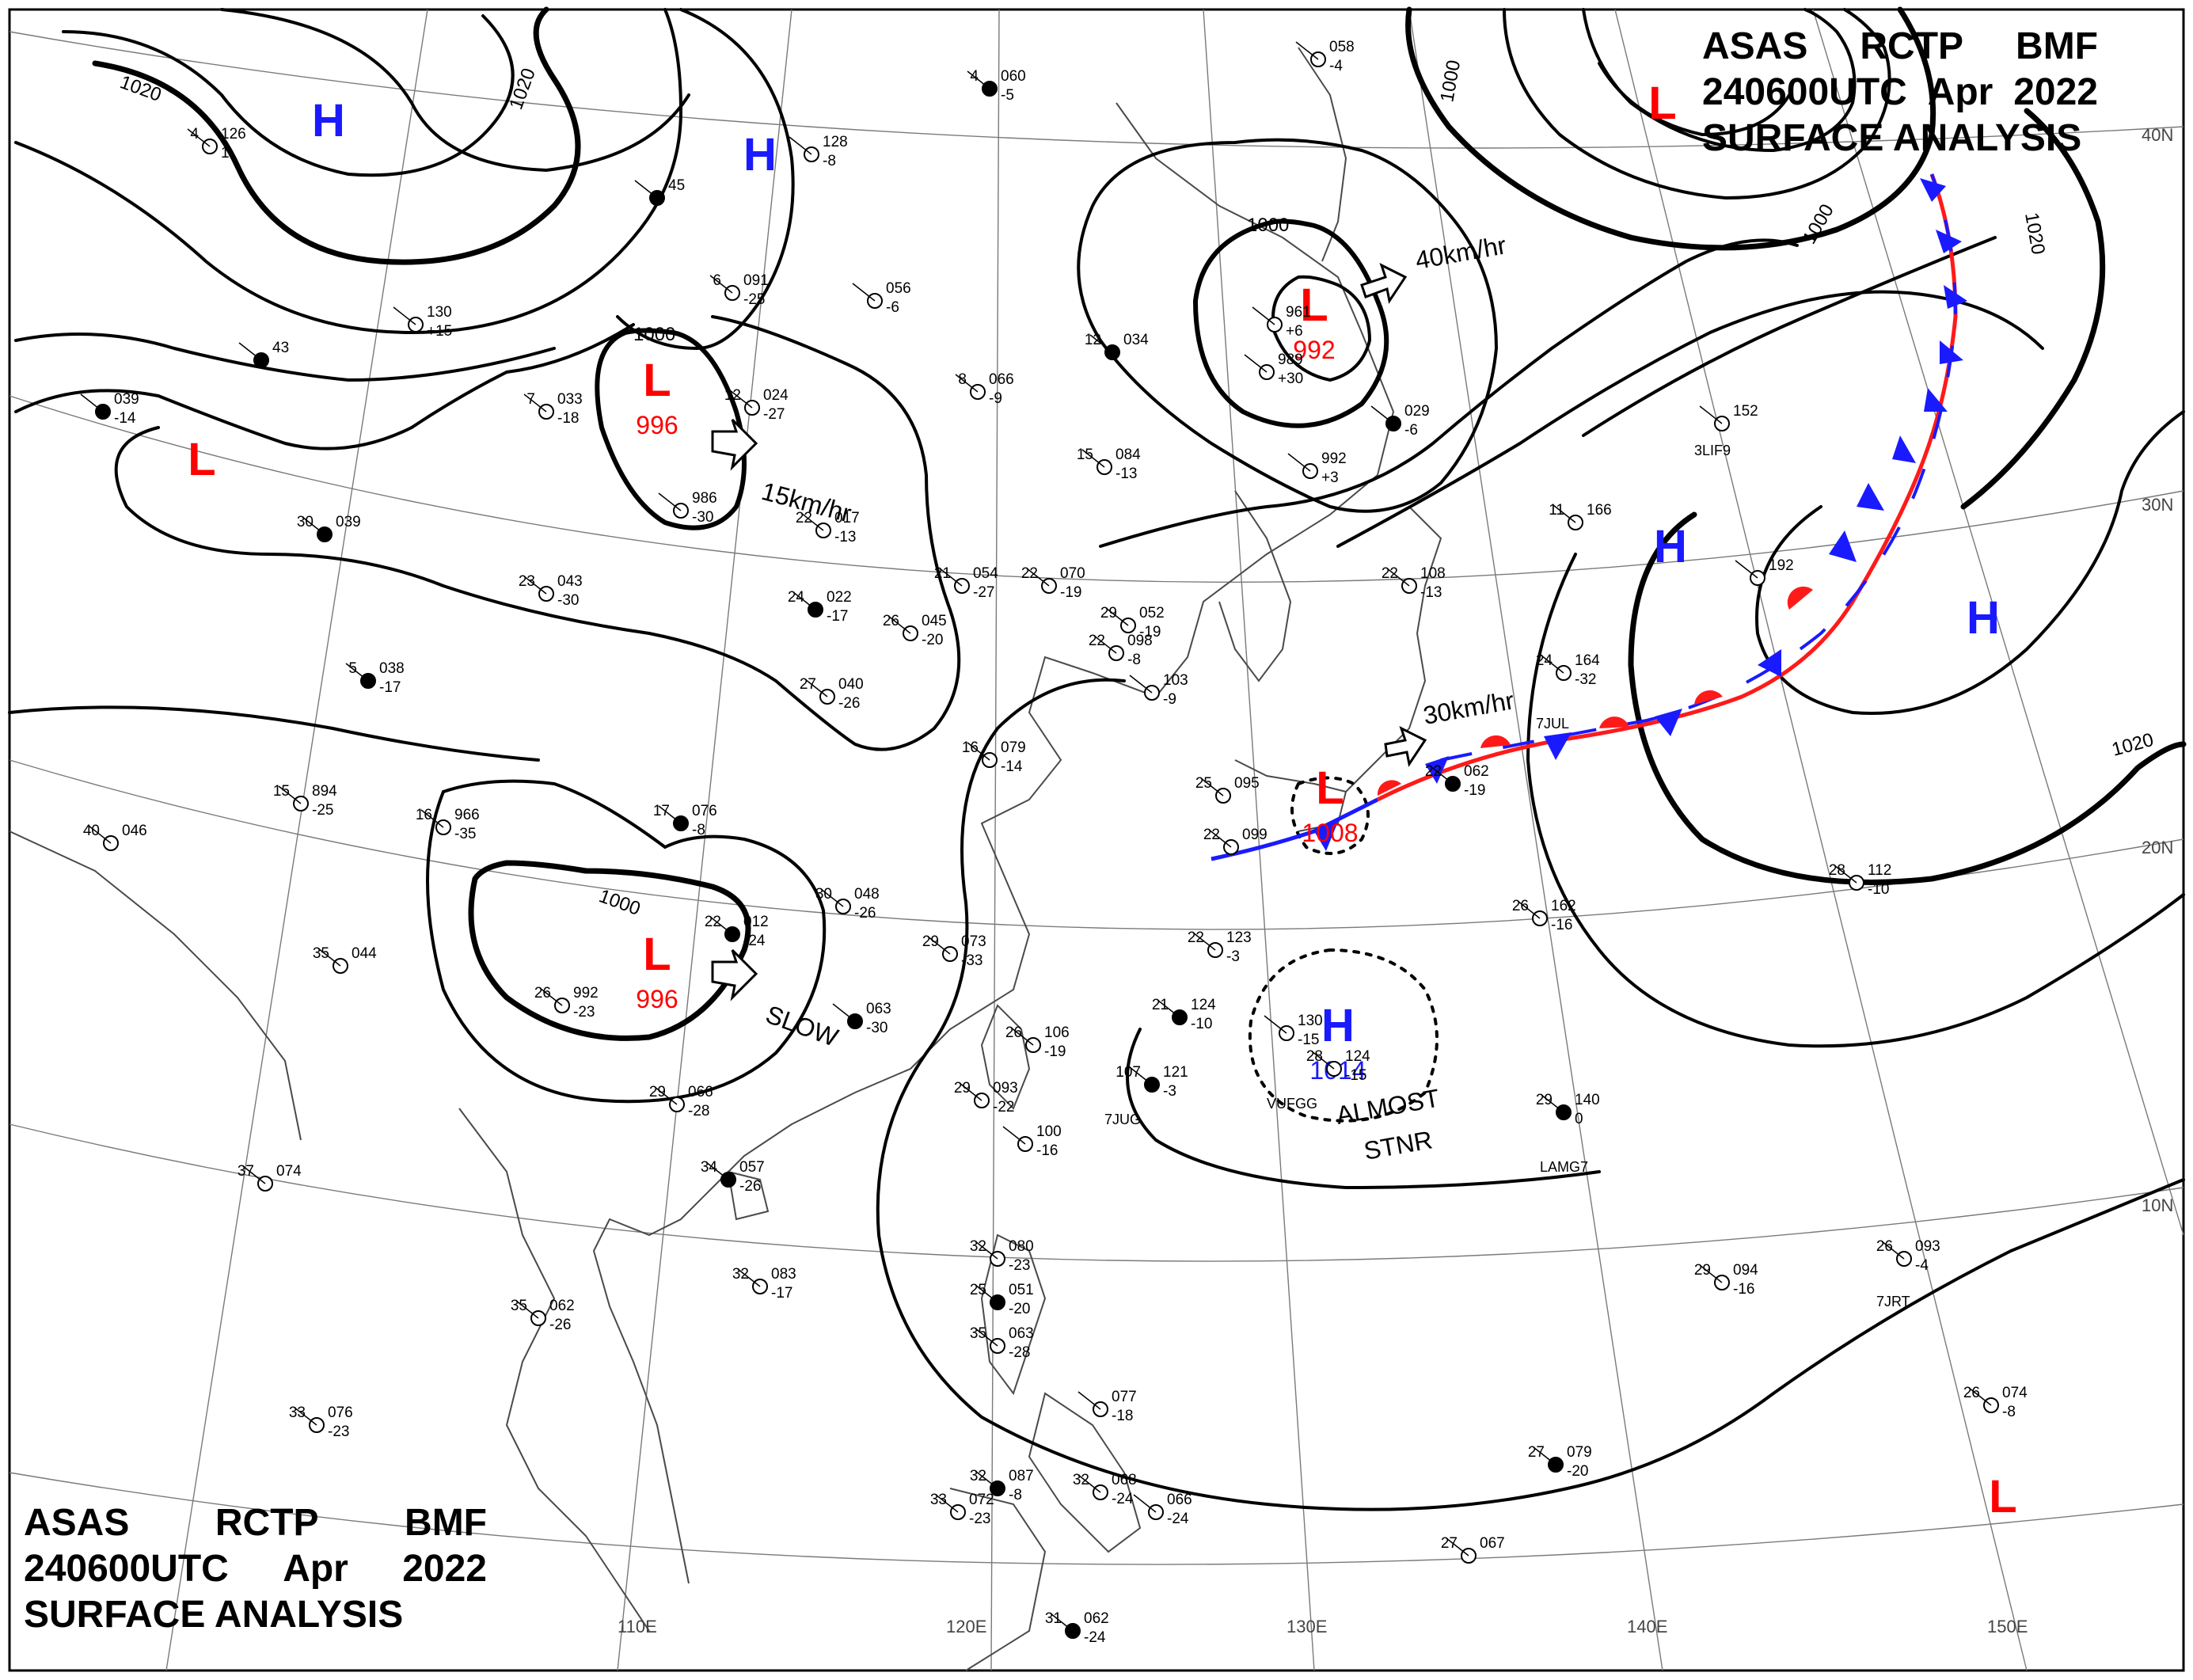  What do you see at coordinates (995, 840) in the screenshot?
I see `meridian-120e` at bounding box center [995, 840].